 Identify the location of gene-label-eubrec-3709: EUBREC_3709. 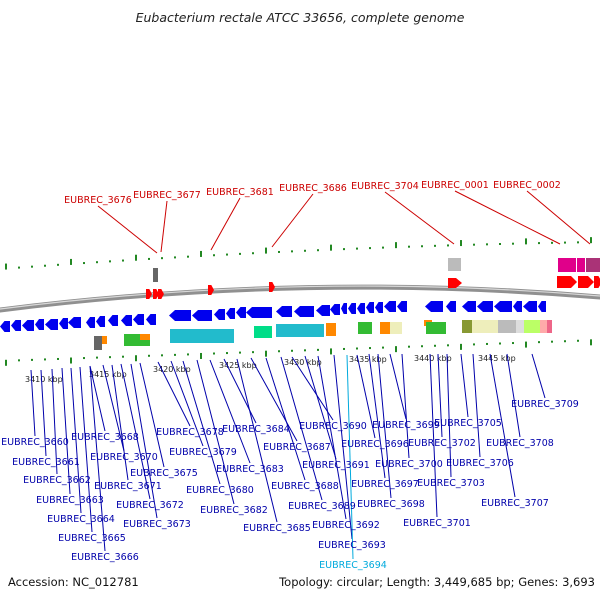
(545, 404).